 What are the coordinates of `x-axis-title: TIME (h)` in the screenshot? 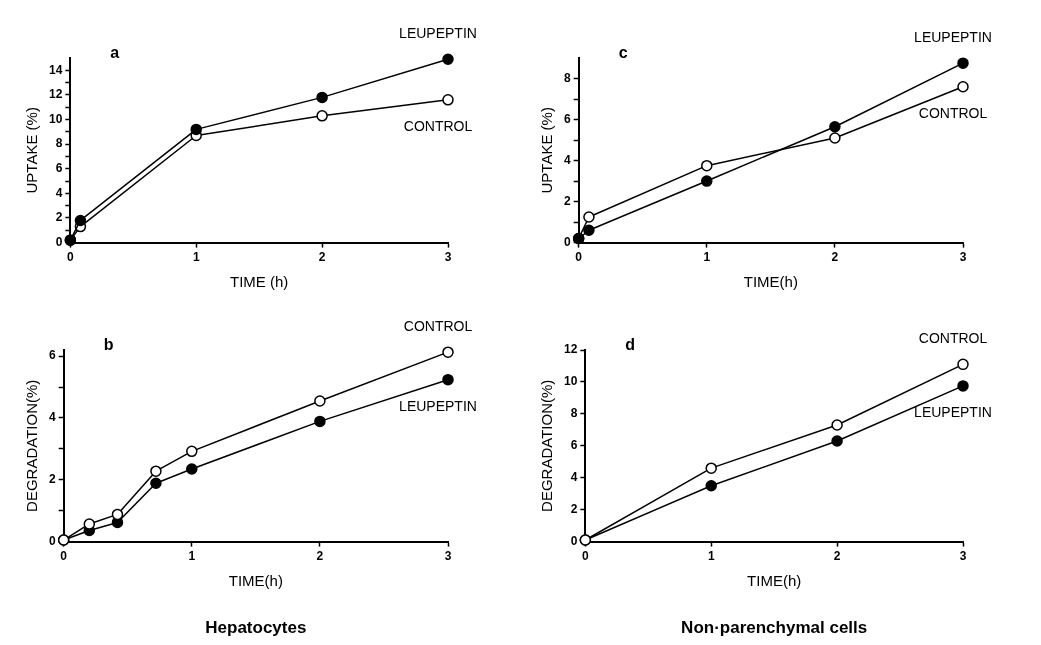 It's located at (259, 282).